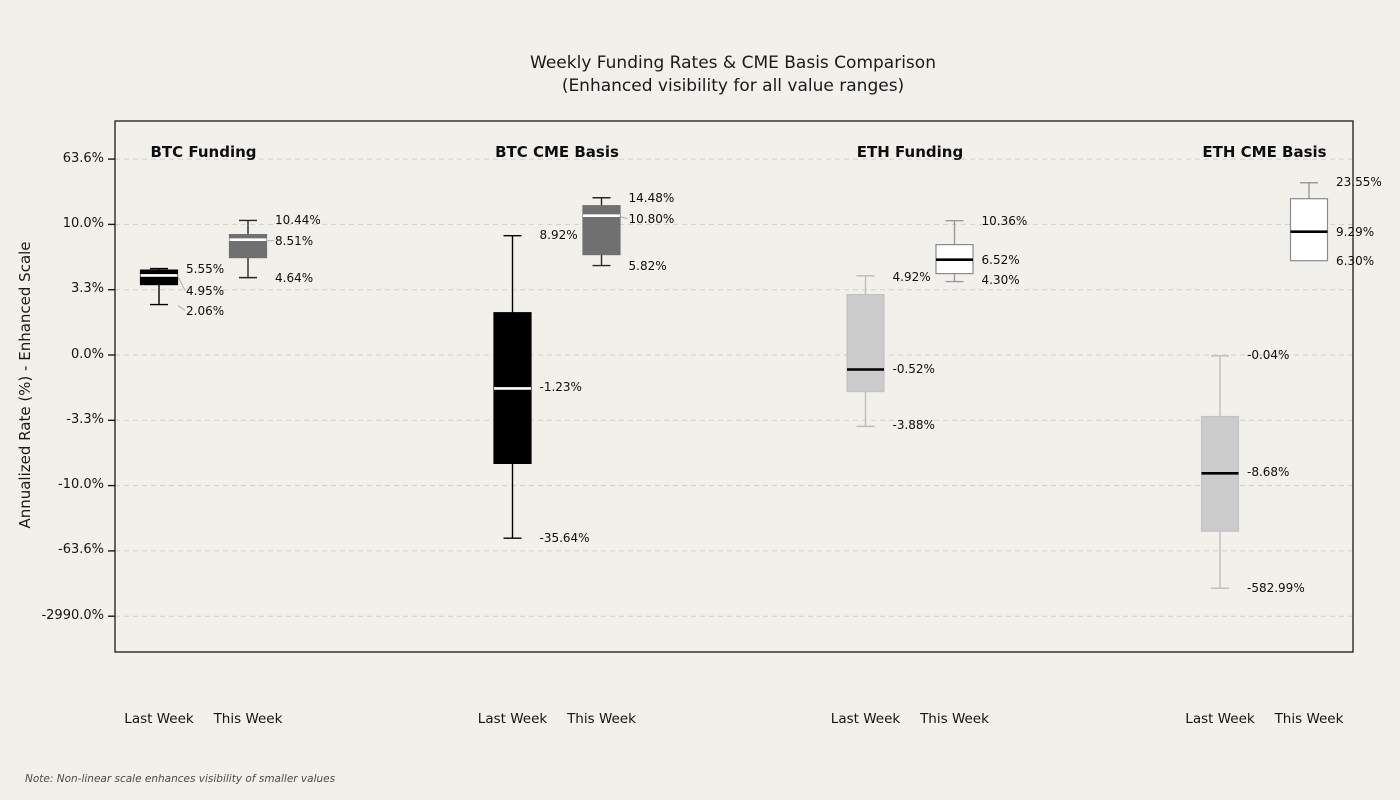  What do you see at coordinates (294, 277) in the screenshot?
I see `annotation-label: 4.64%` at bounding box center [294, 277].